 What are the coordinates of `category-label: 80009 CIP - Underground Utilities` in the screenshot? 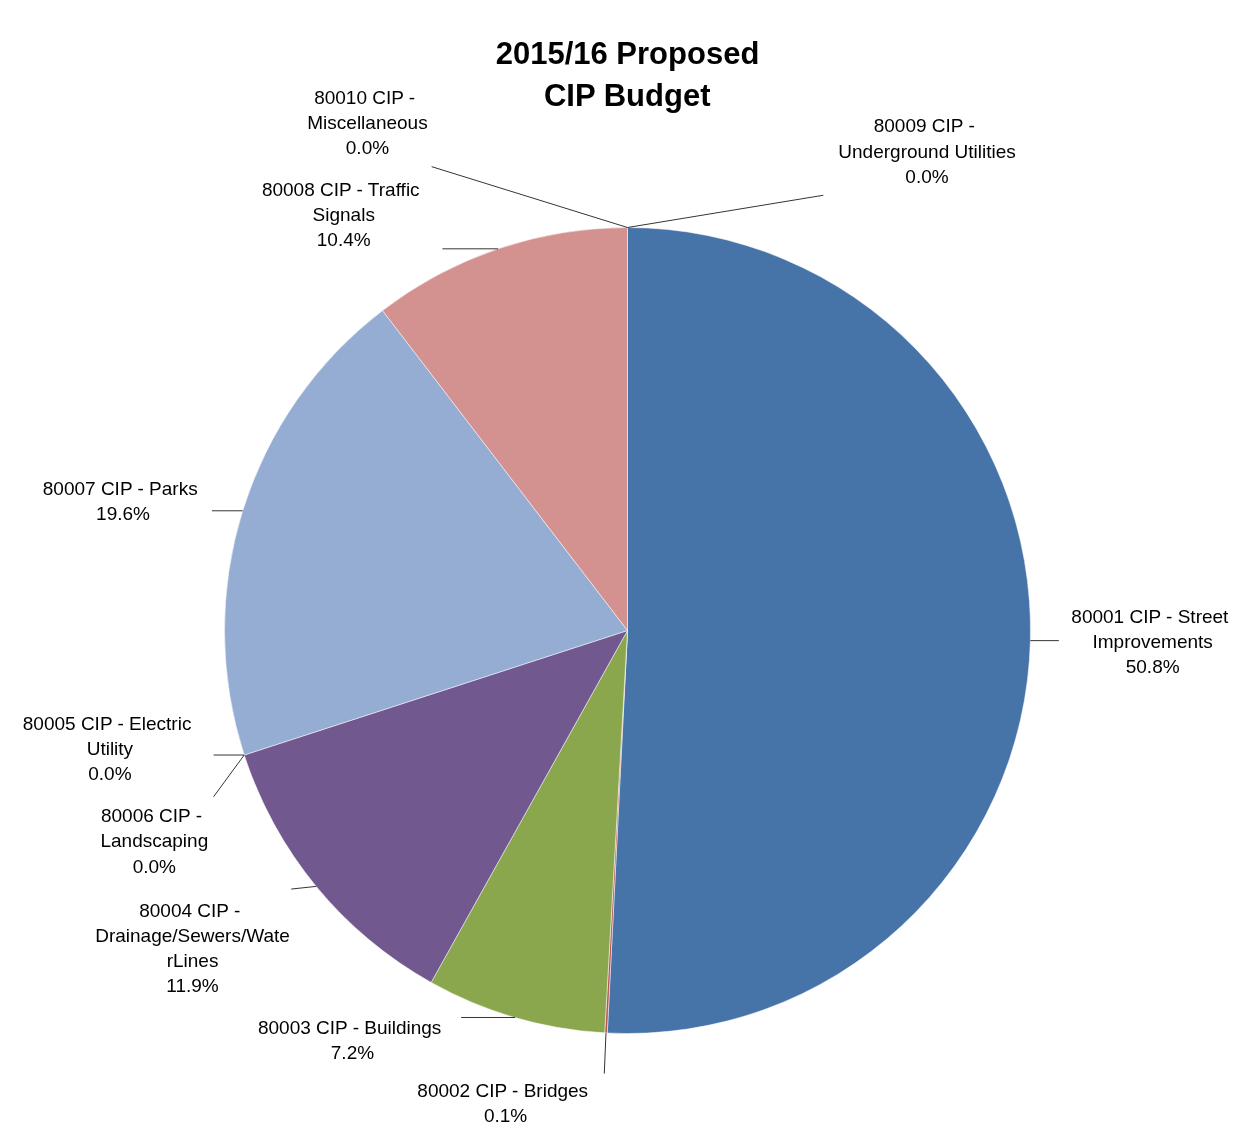 It's located at (927, 138).